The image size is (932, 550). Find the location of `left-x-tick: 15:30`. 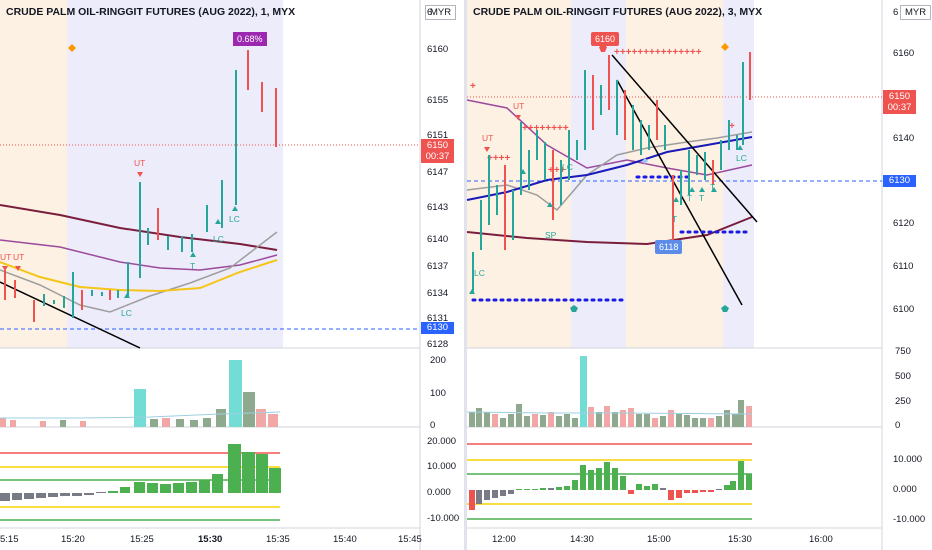

left-x-tick: 15:30 is located at coordinates (210, 539).